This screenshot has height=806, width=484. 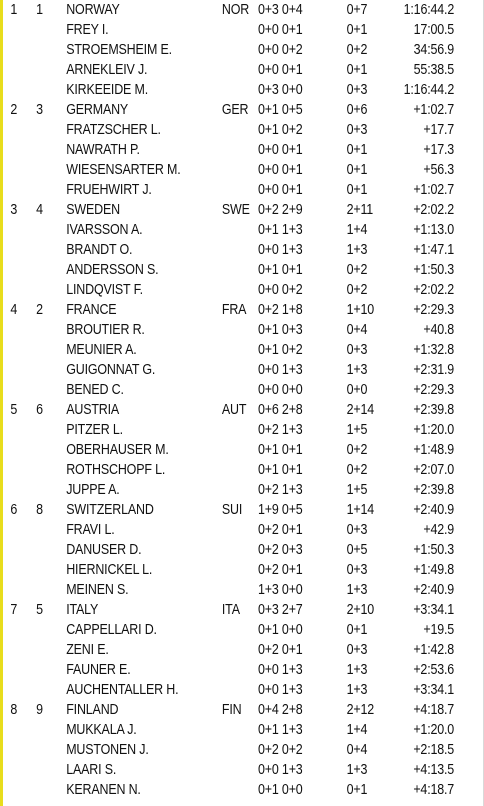 What do you see at coordinates (434, 350) in the screenshot?
I see `athlete-time: +1:32.8` at bounding box center [434, 350].